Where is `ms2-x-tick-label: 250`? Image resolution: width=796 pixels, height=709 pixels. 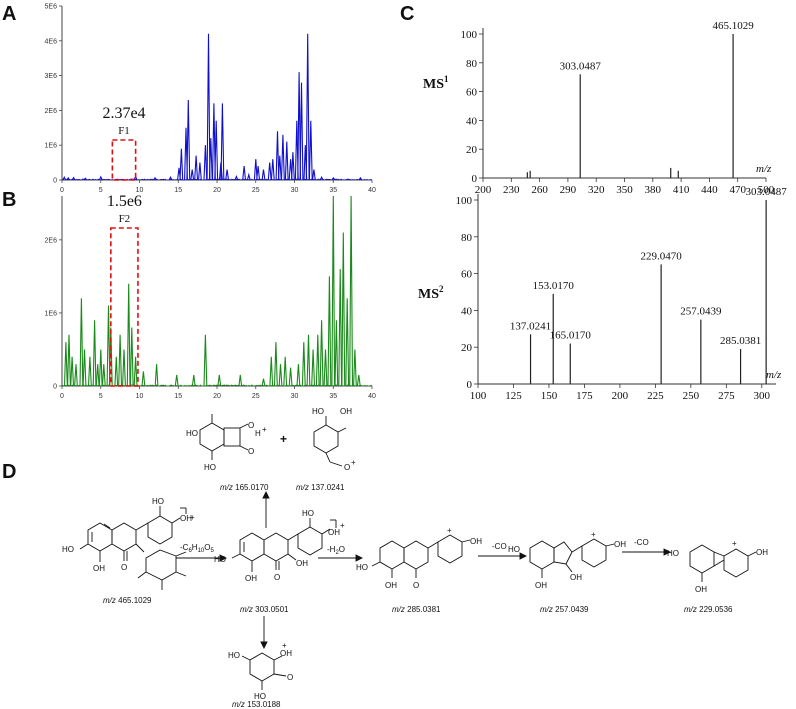 ms2-x-tick-label: 250 is located at coordinates (691, 396).